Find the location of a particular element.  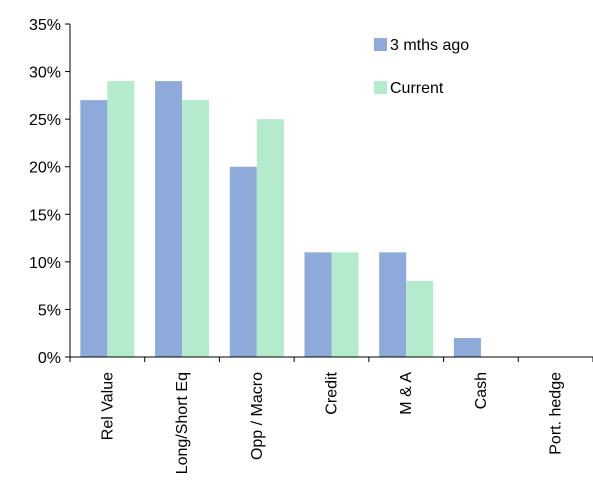

x-category-label: Credit is located at coordinates (332, 392).